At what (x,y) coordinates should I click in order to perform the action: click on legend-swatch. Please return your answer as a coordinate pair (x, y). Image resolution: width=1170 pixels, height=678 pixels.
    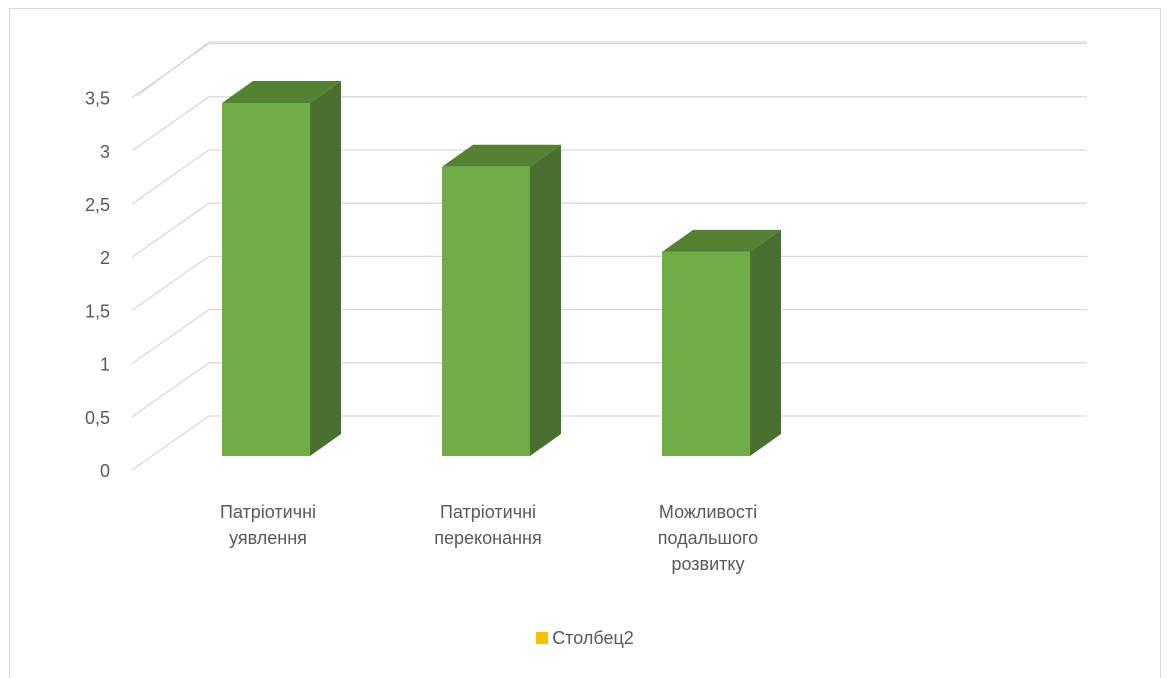
    Looking at the image, I should click on (542, 638).